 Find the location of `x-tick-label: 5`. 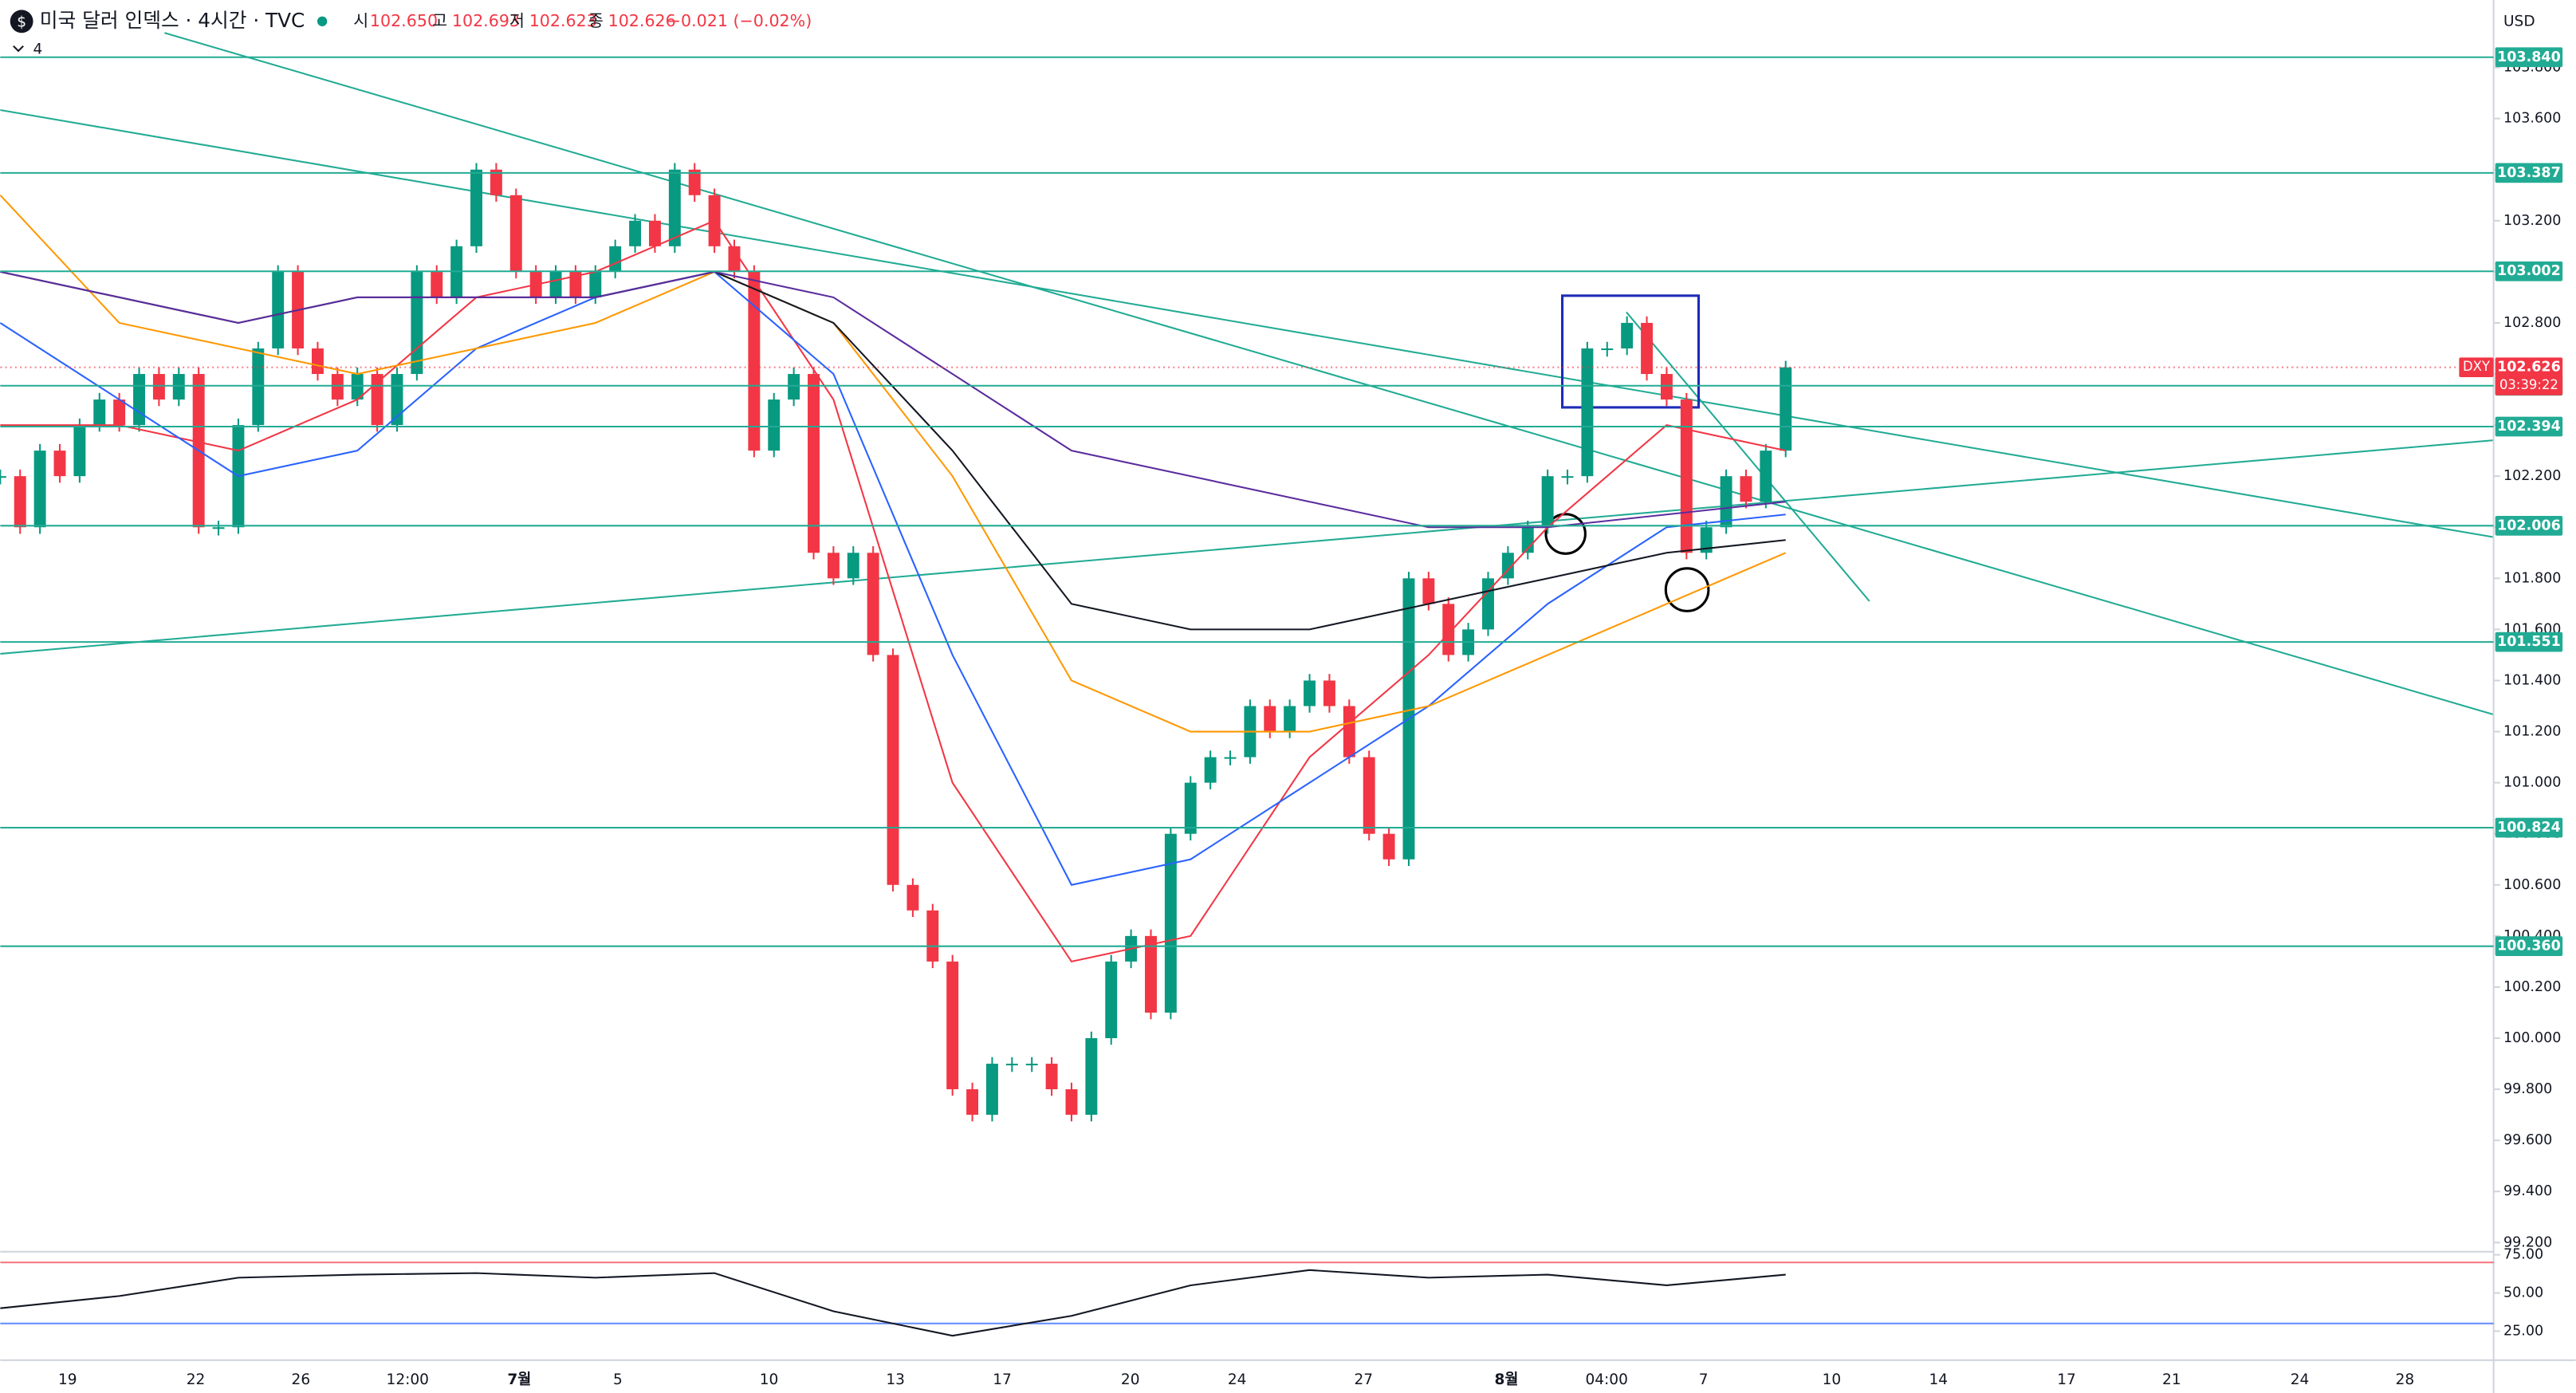

x-tick-label: 5 is located at coordinates (618, 1379).